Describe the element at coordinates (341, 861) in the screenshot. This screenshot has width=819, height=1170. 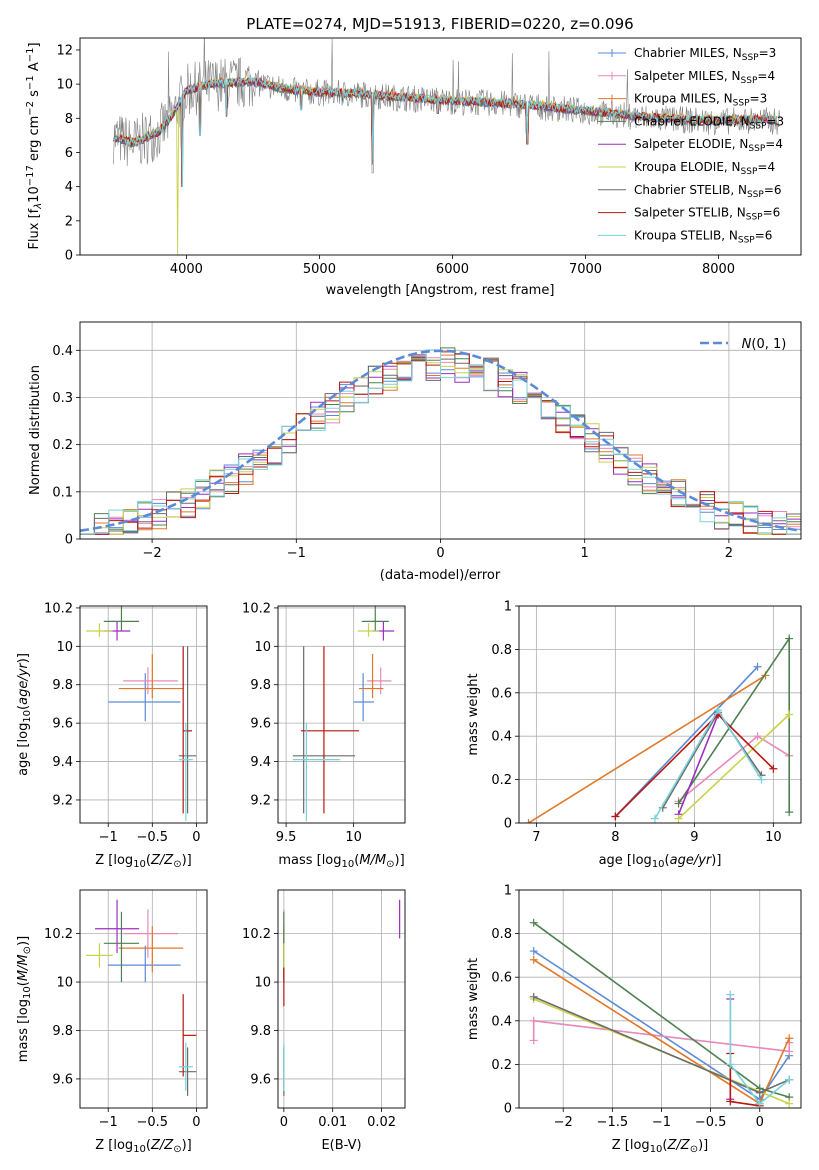
I see `x-axis-label: mass [log10(M/M⊙)]` at that location.